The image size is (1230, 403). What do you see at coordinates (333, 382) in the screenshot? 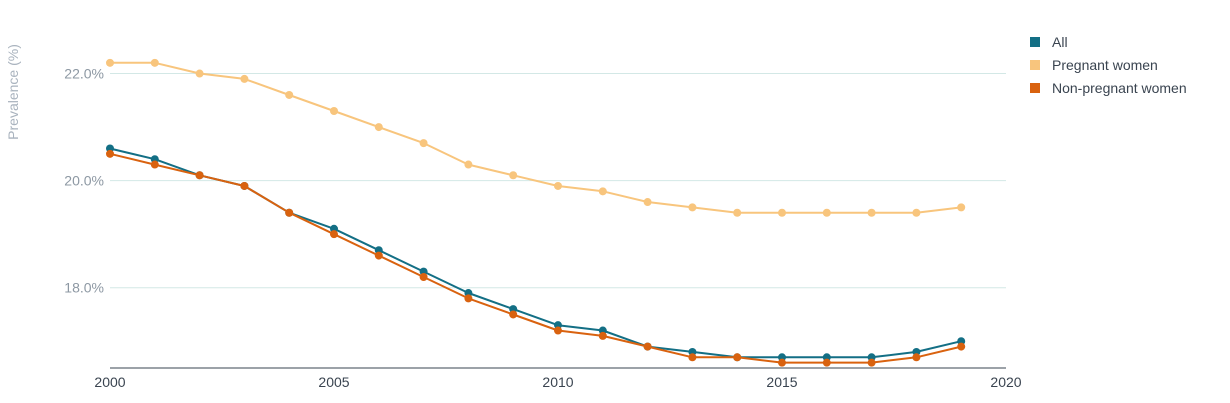
I see `x-tick-label: 2005` at bounding box center [333, 382].